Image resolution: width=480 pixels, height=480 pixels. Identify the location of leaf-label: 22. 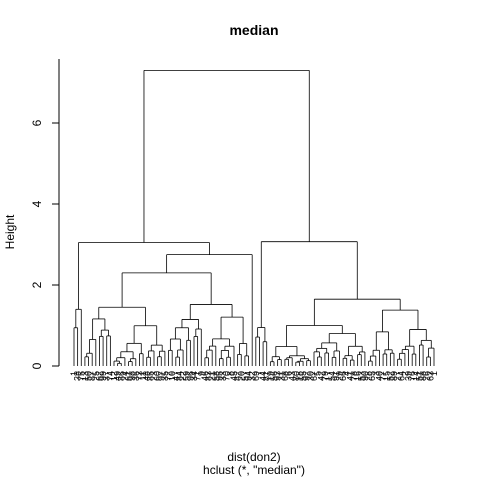
(183, 376).